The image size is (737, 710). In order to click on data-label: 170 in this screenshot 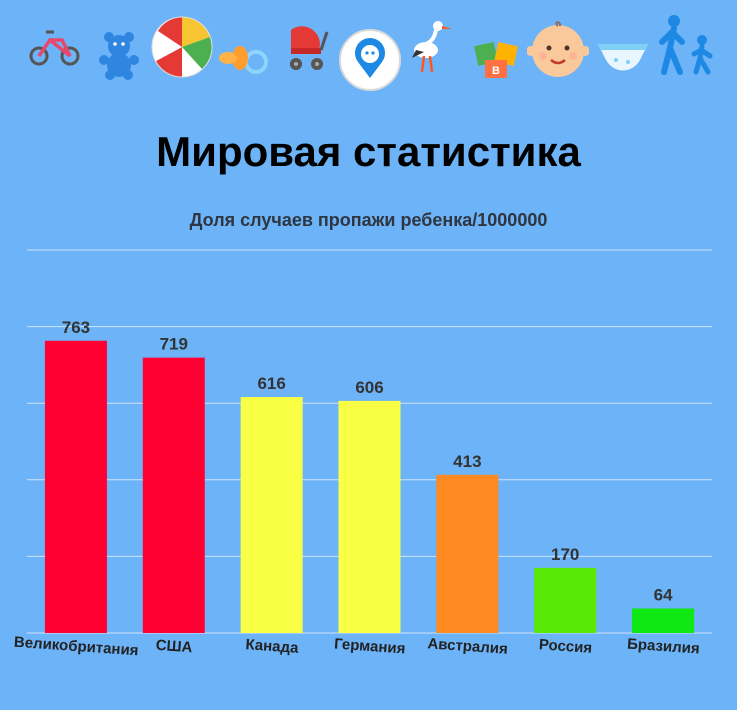, I will do `click(565, 554)`.